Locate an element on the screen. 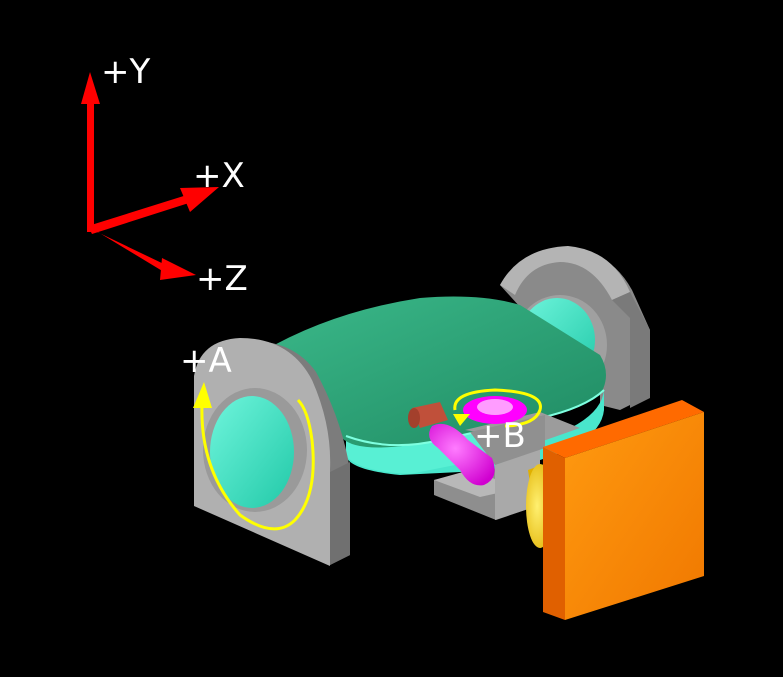  z-axis-label: +Z is located at coordinates (222, 279).